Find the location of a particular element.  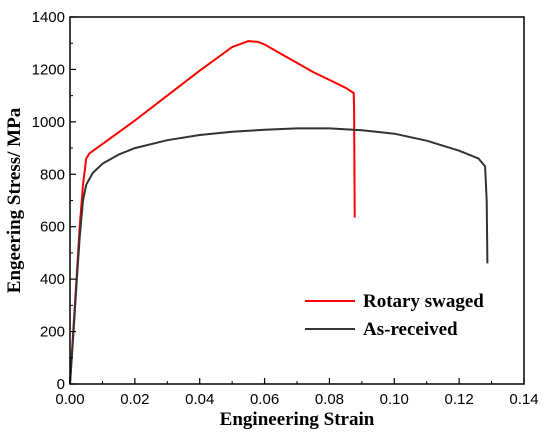

y-tick-label: 400 is located at coordinates (52, 279).